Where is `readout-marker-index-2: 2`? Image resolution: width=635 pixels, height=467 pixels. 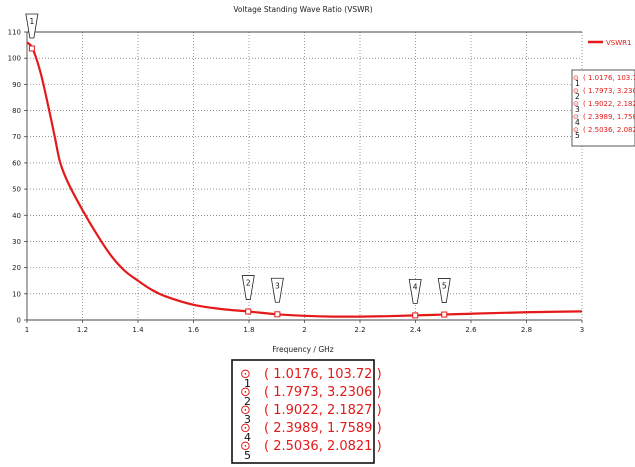
readout-marker-index-2: 2 is located at coordinates (247, 401).